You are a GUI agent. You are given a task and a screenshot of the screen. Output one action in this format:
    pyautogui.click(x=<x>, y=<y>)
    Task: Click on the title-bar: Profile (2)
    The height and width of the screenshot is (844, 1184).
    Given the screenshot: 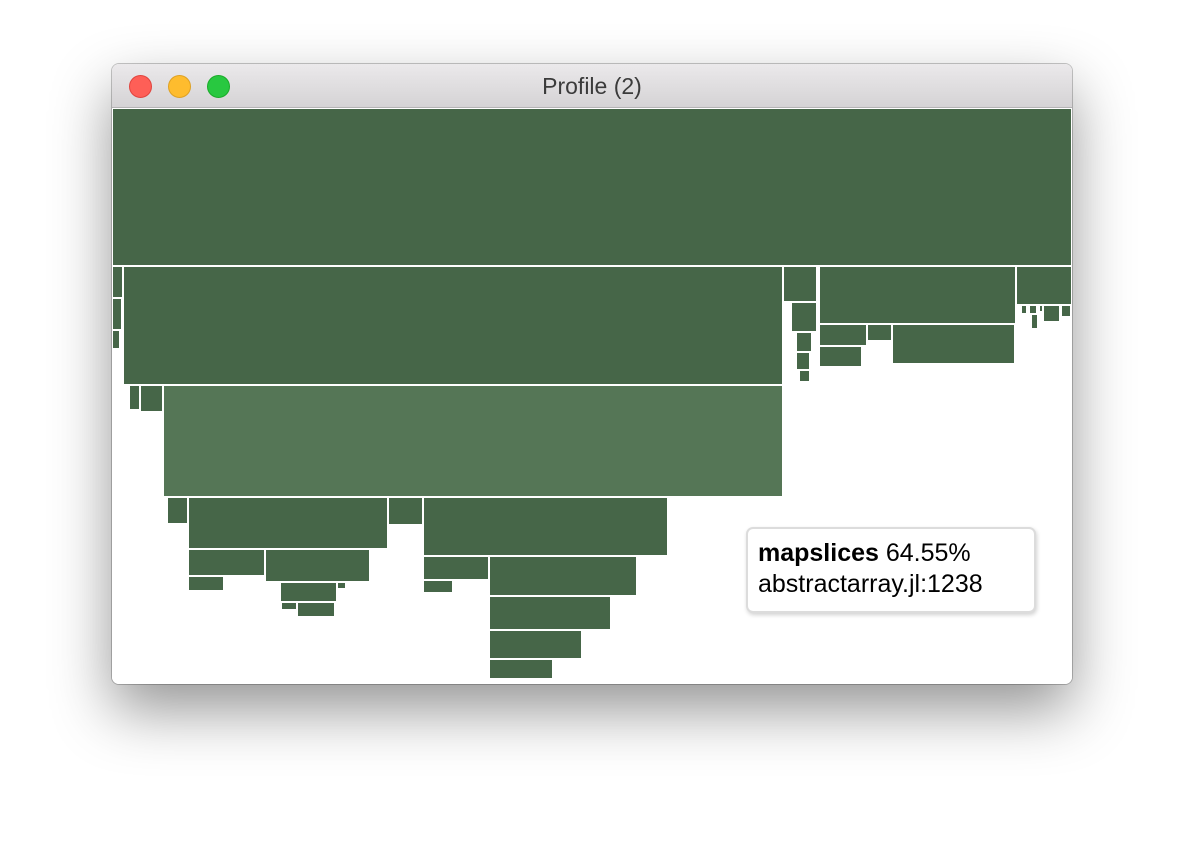 What is the action you would take?
    pyautogui.click(x=592, y=86)
    